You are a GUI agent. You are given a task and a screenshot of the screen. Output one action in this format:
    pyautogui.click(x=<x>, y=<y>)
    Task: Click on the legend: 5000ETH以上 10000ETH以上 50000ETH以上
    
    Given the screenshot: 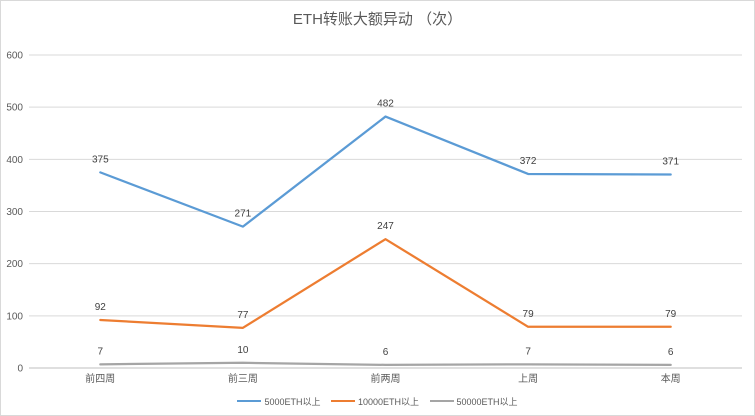 What is the action you would take?
    pyautogui.click(x=377, y=401)
    